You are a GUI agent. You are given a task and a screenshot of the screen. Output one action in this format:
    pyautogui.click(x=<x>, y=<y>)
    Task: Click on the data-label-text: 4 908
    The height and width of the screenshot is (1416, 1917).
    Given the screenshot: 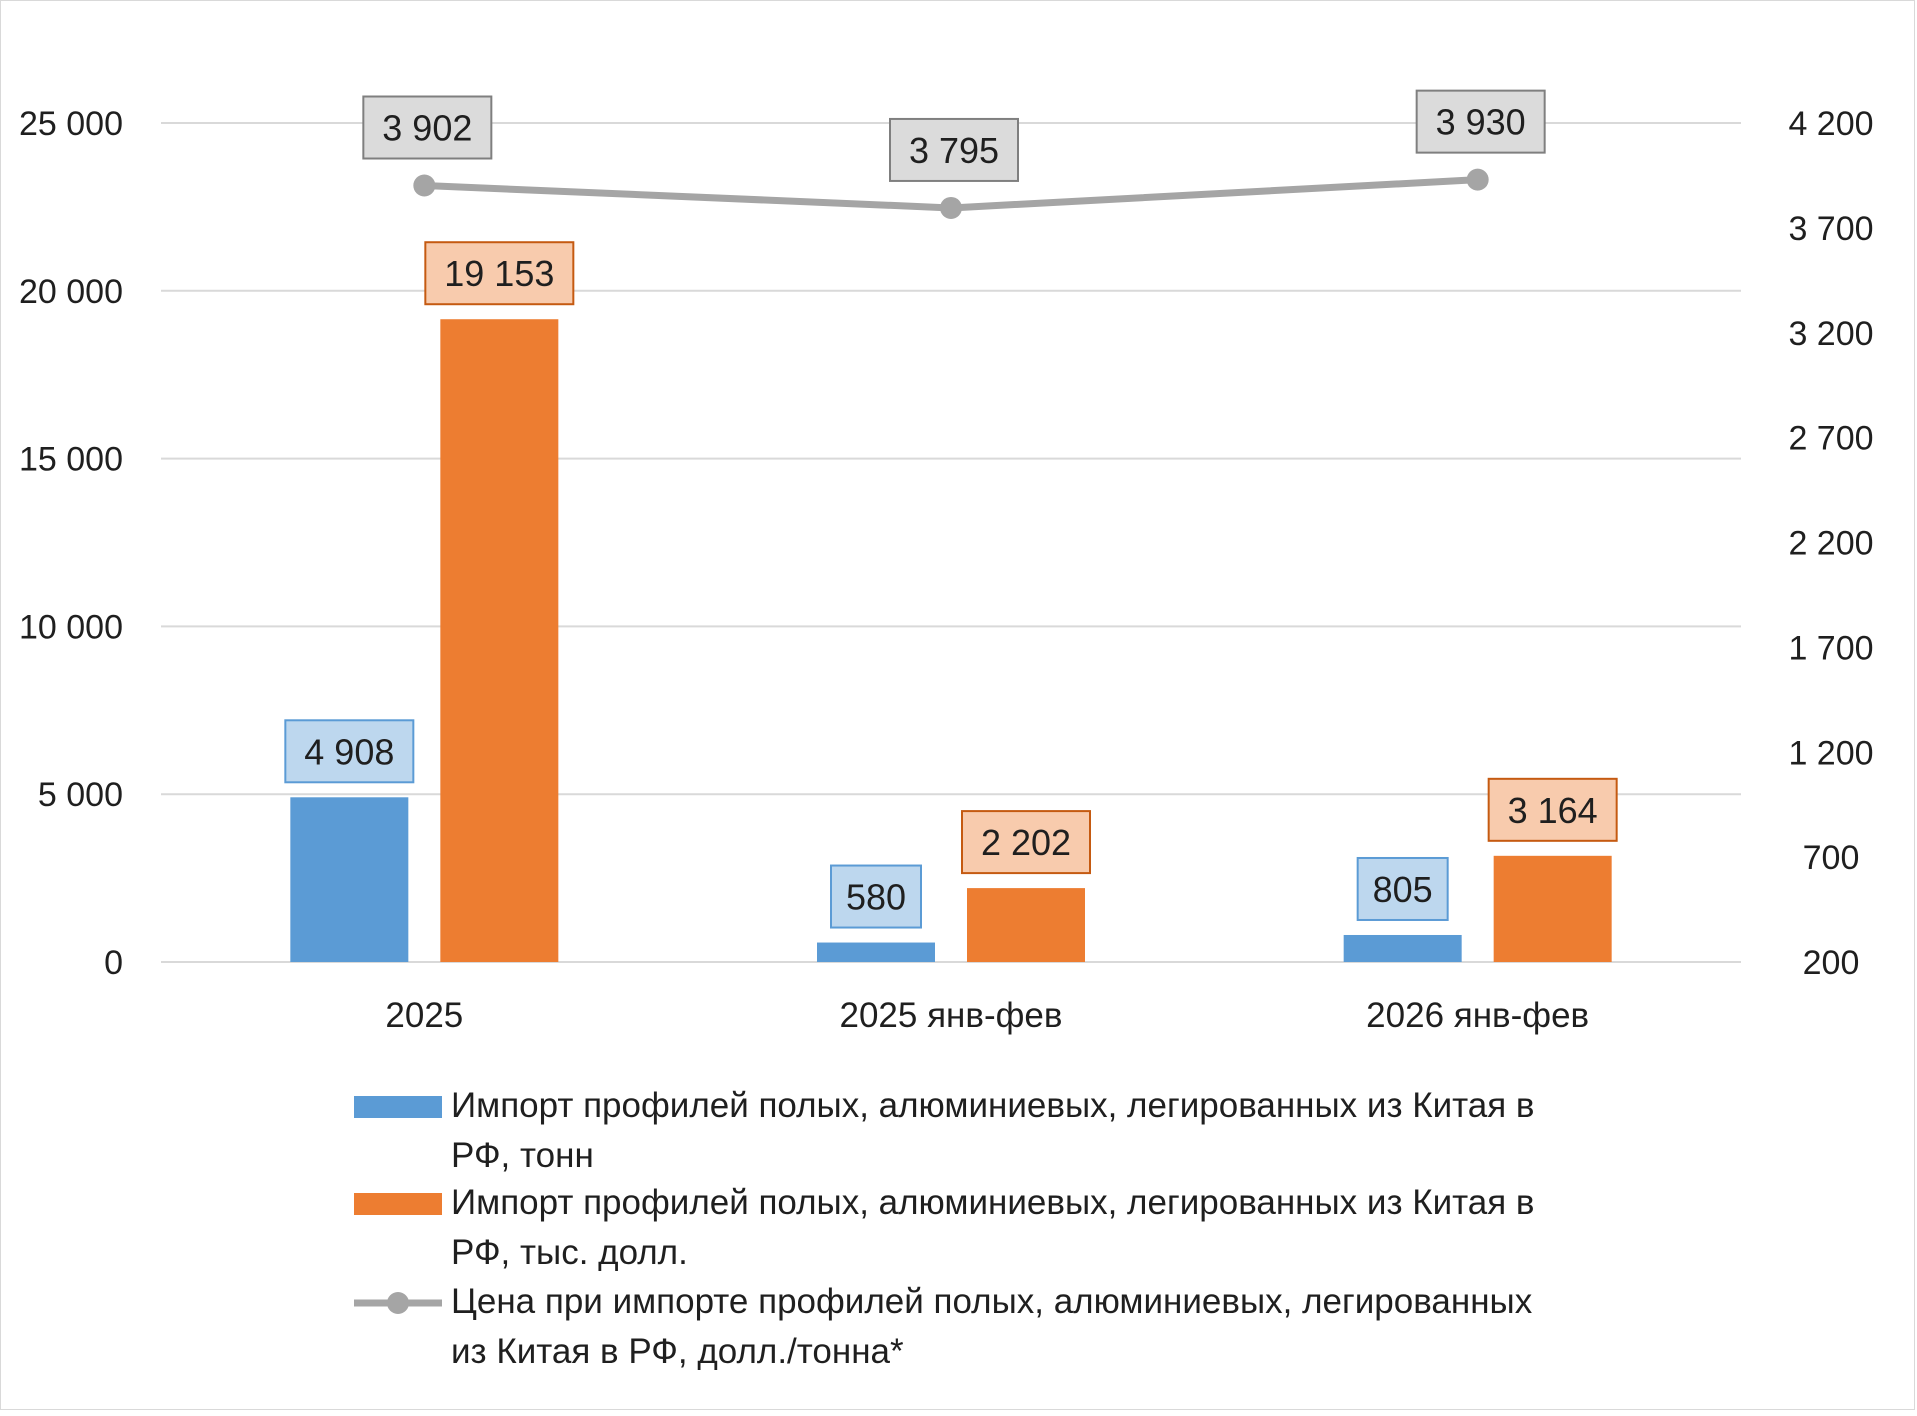 What is the action you would take?
    pyautogui.click(x=349, y=751)
    